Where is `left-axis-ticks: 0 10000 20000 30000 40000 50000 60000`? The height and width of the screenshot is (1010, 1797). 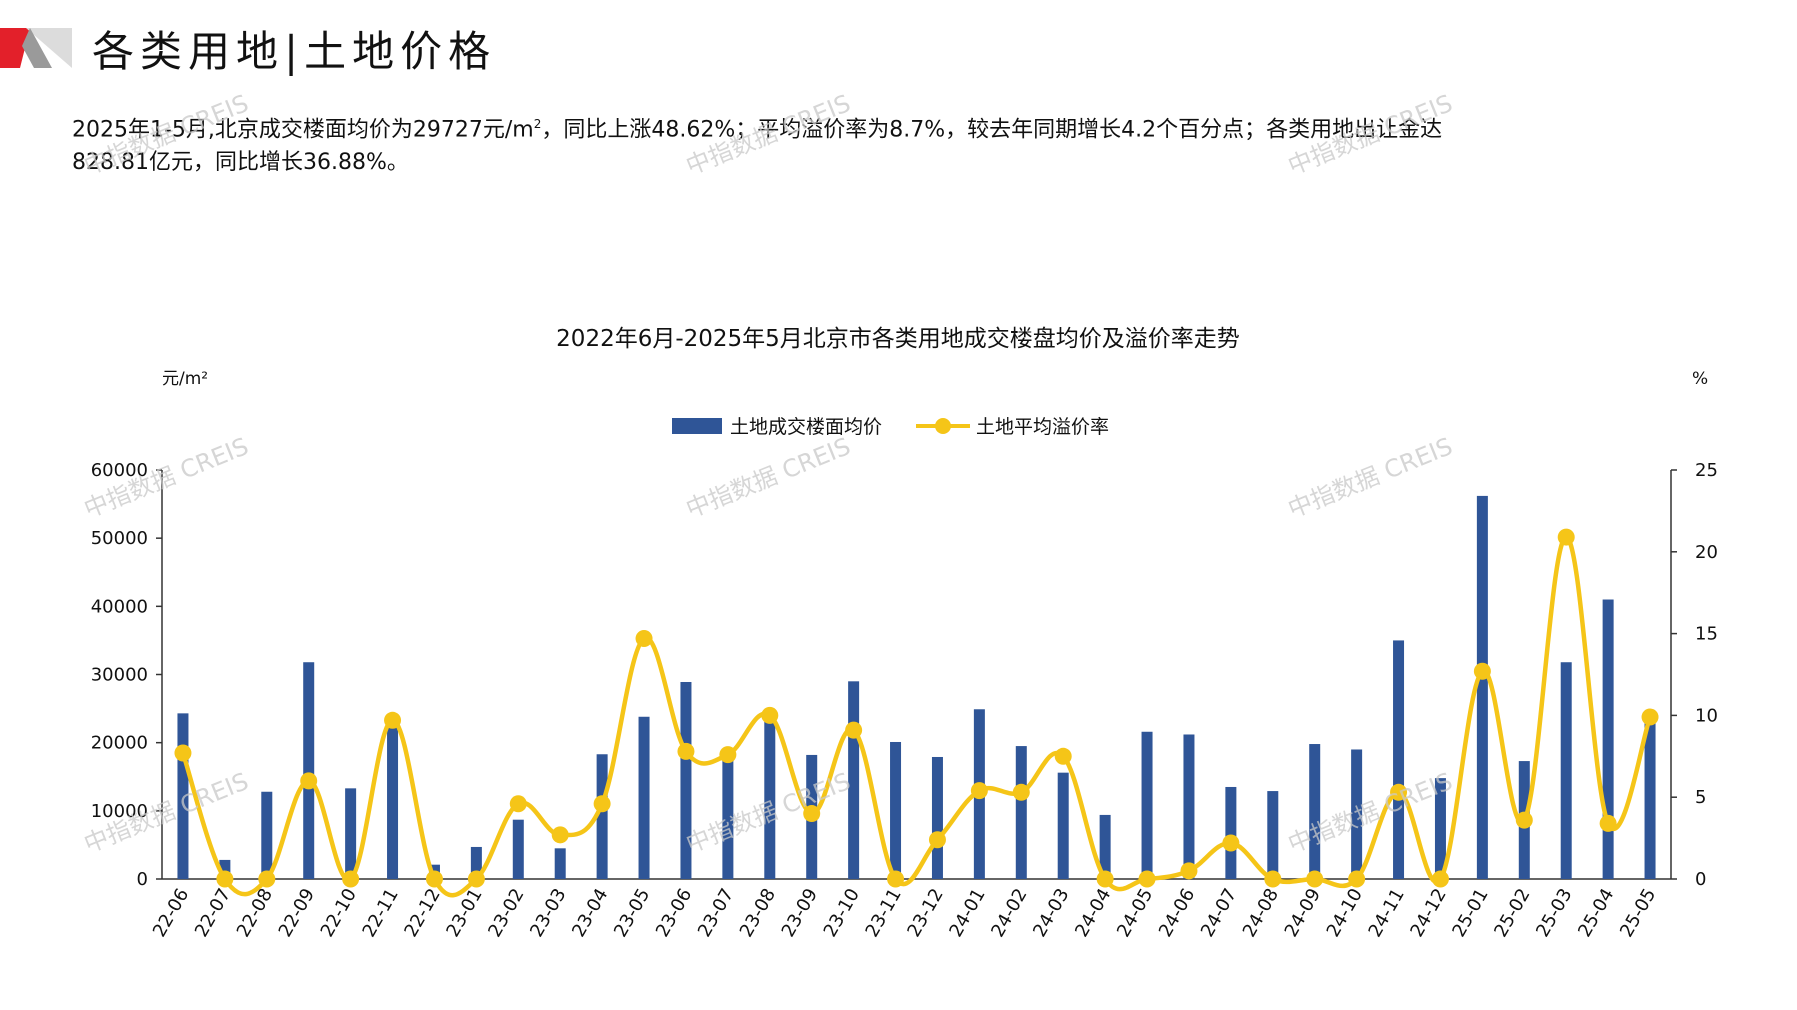
left-axis-ticks: 0 10000 20000 30000 40000 50000 60000 is located at coordinates (126, 675).